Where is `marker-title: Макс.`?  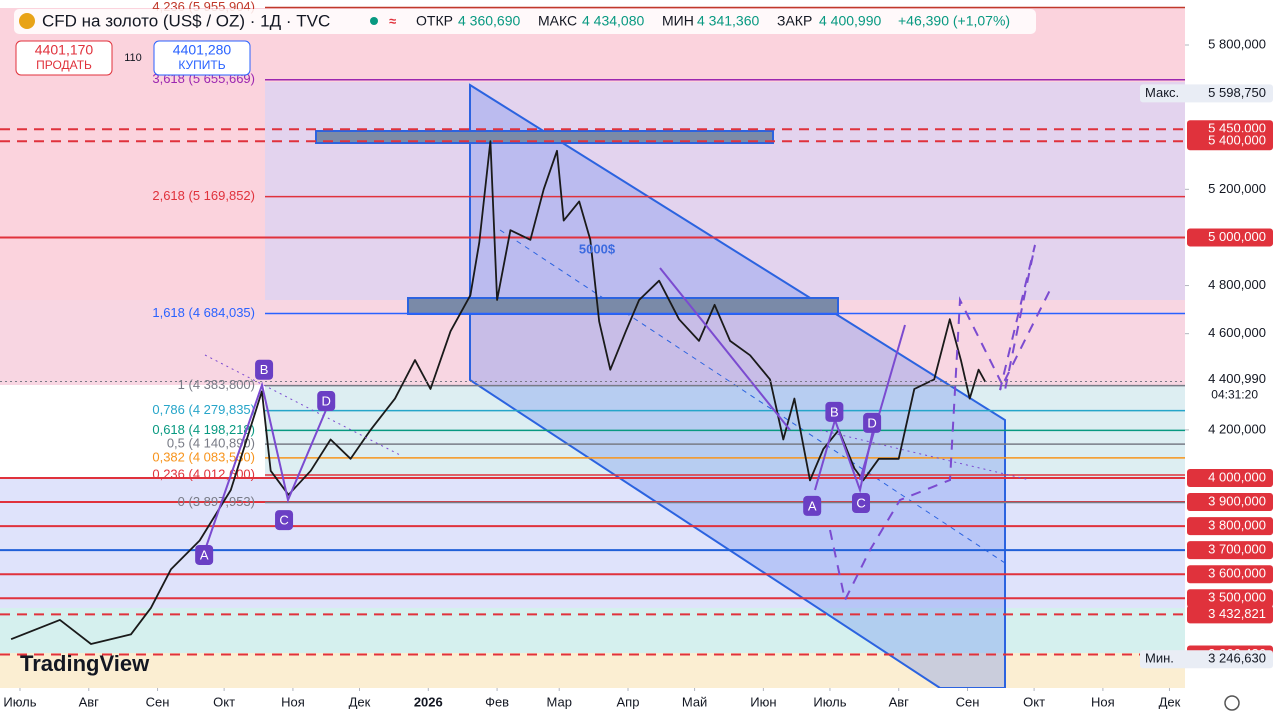 marker-title: Макс. is located at coordinates (1162, 92).